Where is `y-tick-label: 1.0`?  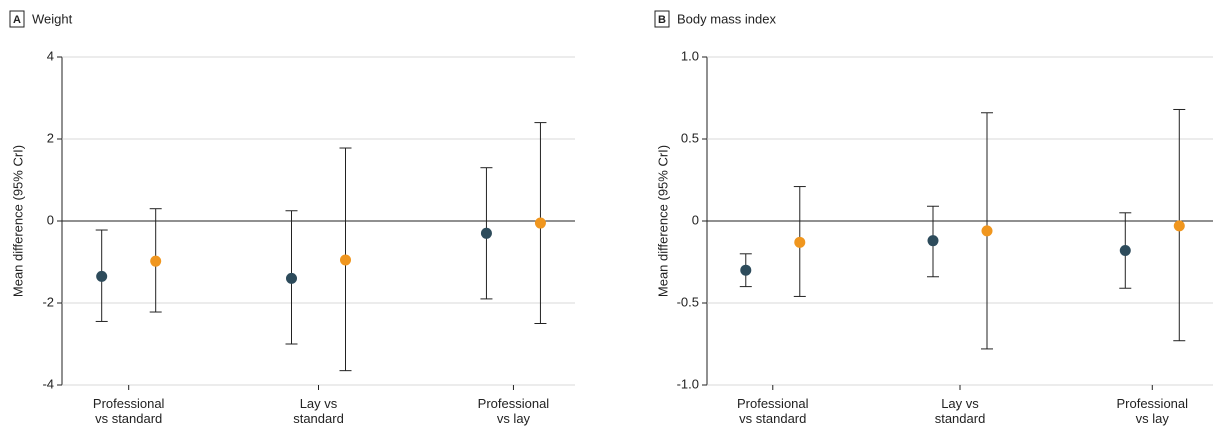
y-tick-label: 1.0 is located at coordinates (690, 55).